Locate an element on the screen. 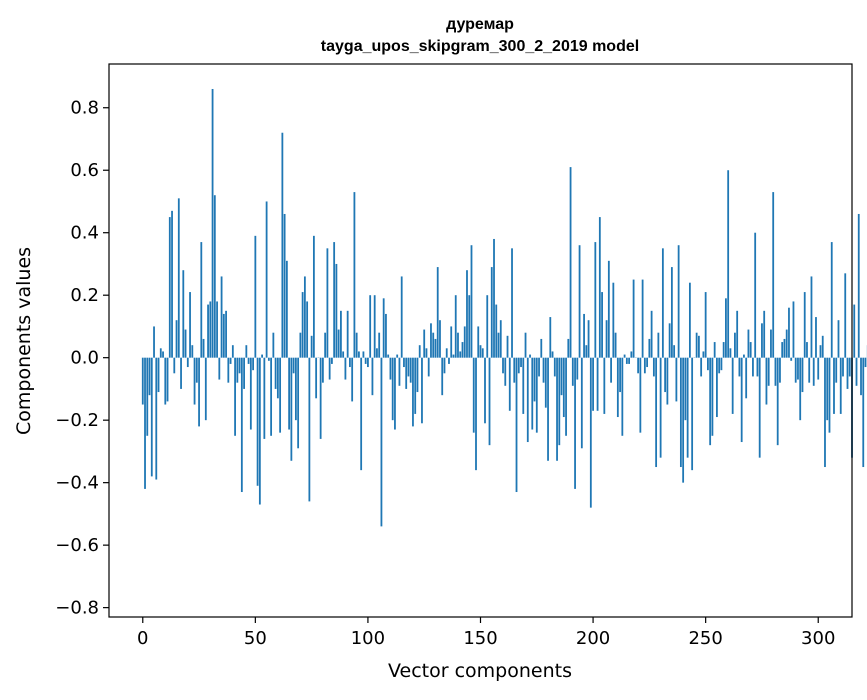 This screenshot has width=867, height=700. x-tick-label: 0 is located at coordinates (142, 638).